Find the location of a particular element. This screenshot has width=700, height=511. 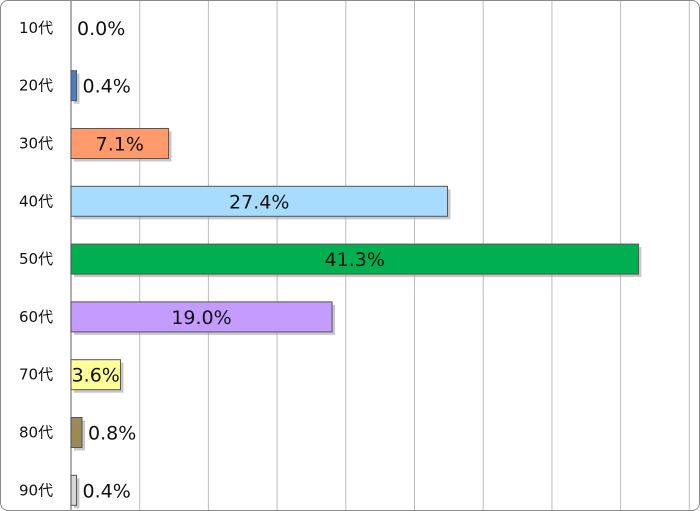

value-label: 41.3% is located at coordinates (355, 260).